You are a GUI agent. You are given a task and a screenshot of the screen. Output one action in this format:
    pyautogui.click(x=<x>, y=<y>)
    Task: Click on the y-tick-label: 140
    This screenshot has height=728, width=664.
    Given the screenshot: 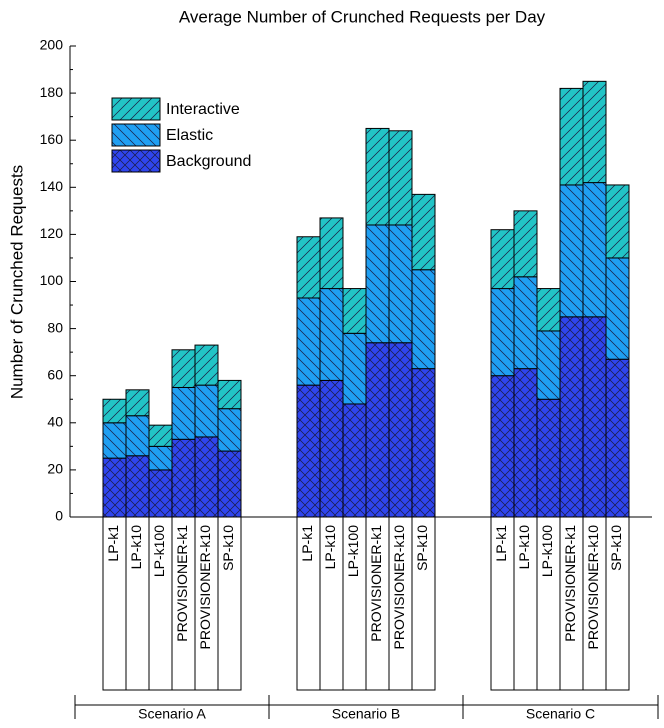 What is the action you would take?
    pyautogui.click(x=52, y=186)
    